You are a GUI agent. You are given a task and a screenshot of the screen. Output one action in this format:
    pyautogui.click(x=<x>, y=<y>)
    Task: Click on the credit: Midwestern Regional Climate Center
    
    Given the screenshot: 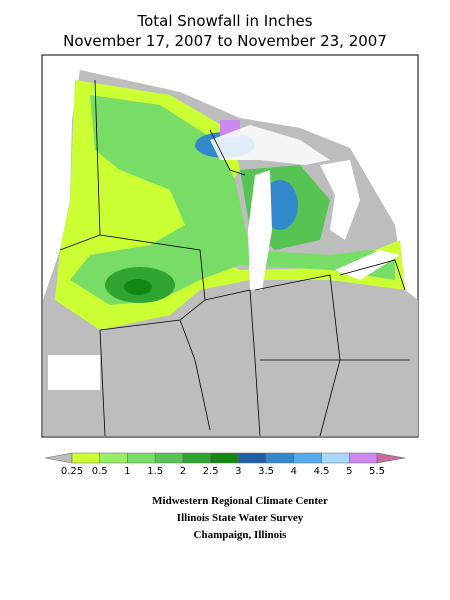 What is the action you would take?
    pyautogui.click(x=240, y=501)
    